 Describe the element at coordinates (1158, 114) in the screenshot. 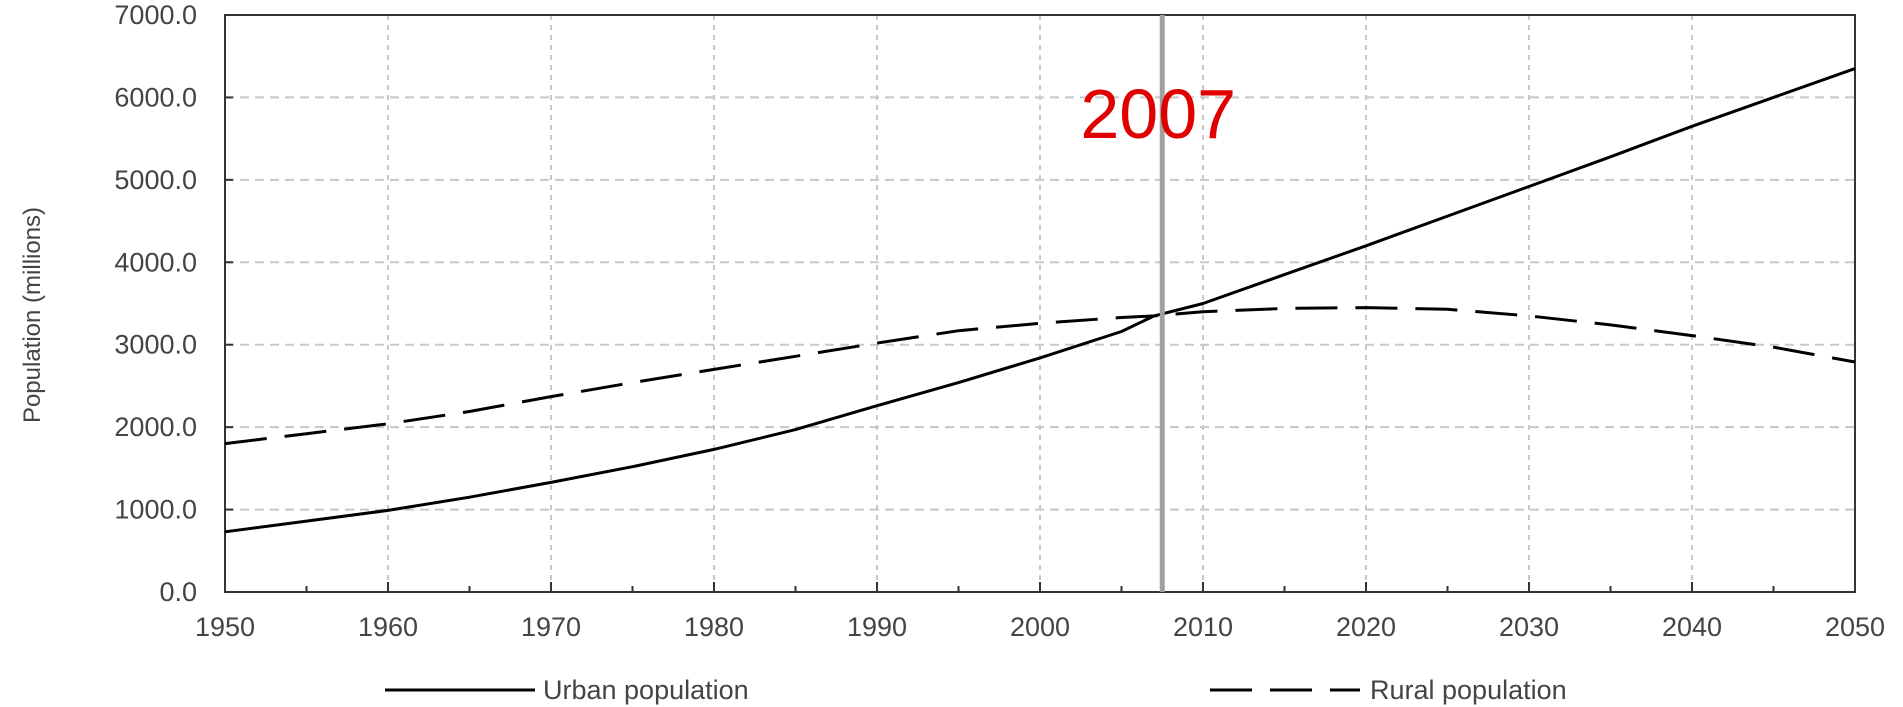

I see `year-marker-label: 2007` at that location.